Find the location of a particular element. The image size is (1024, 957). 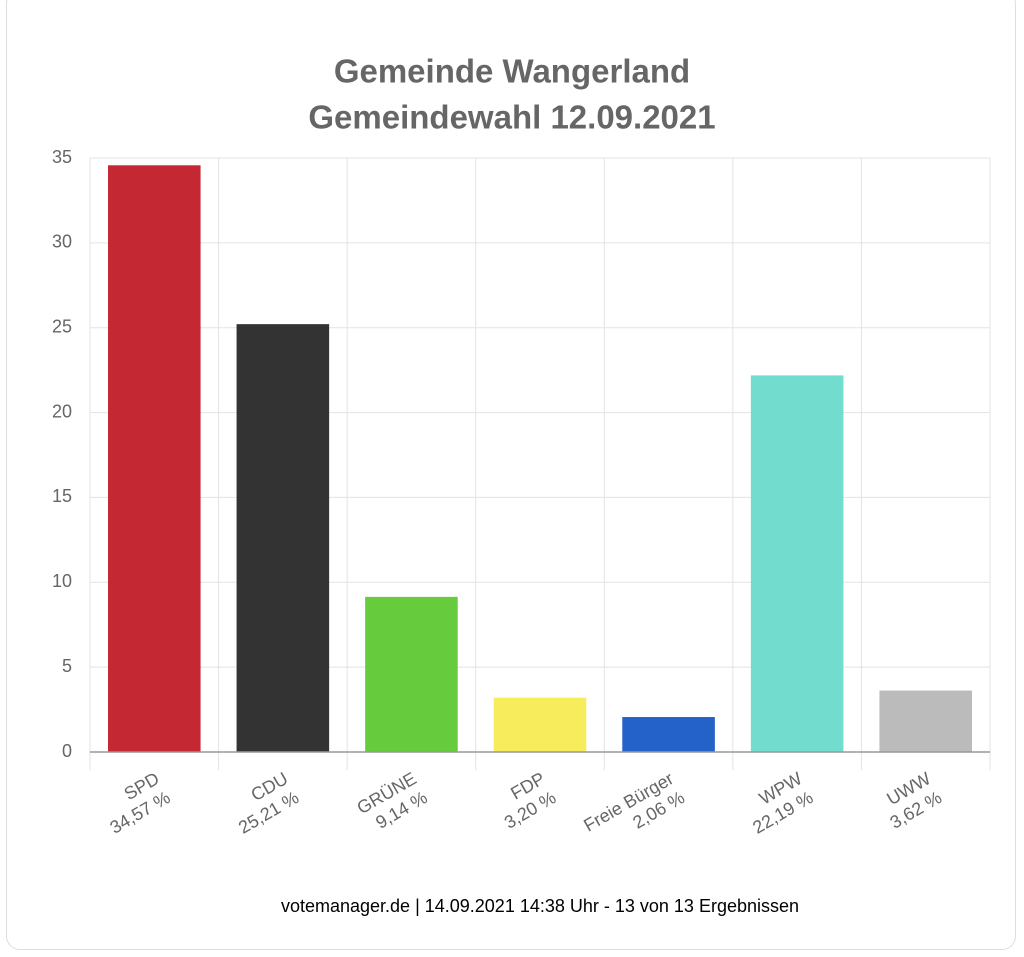

chart-title: Gemeinde Wangerland is located at coordinates (512, 71).